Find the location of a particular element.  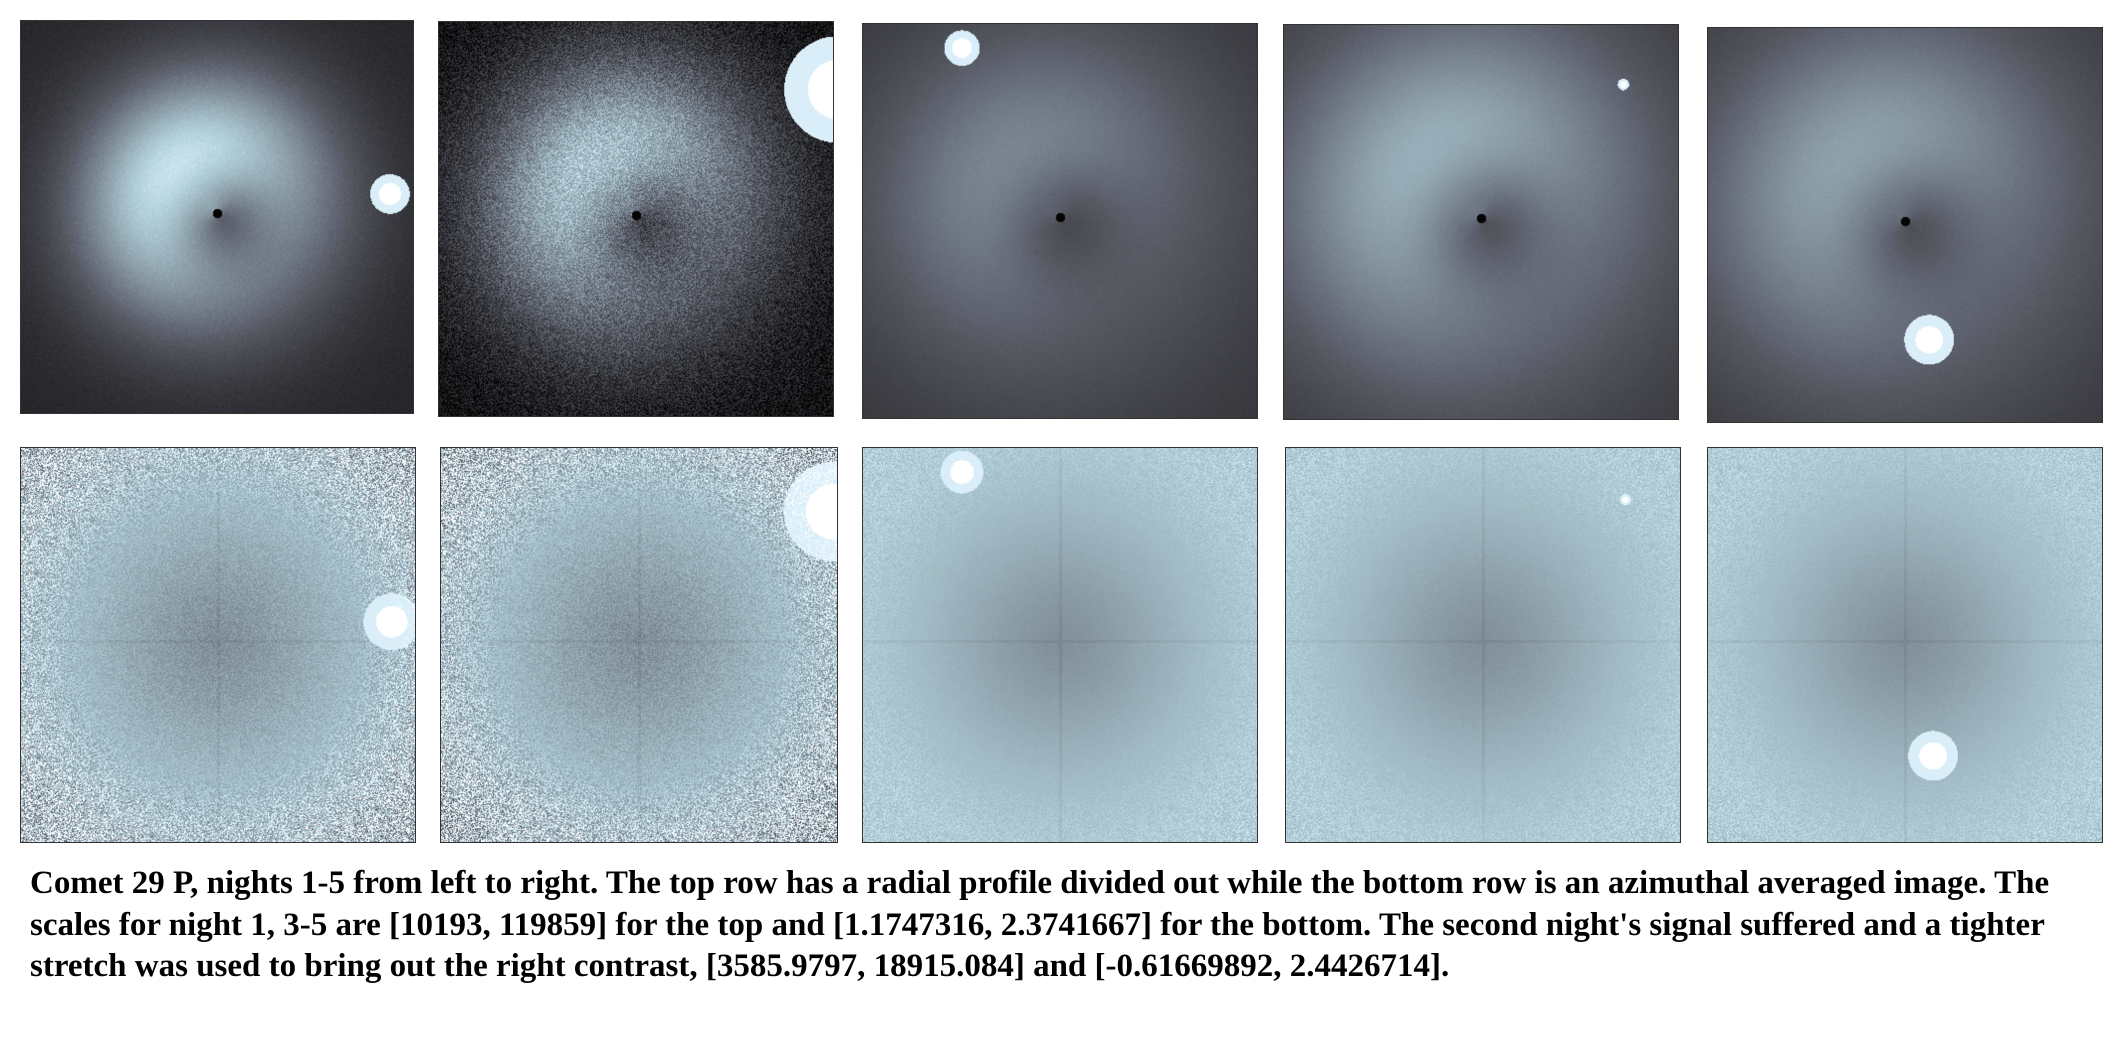

top-row-night-4-image is located at coordinates (1481, 222).